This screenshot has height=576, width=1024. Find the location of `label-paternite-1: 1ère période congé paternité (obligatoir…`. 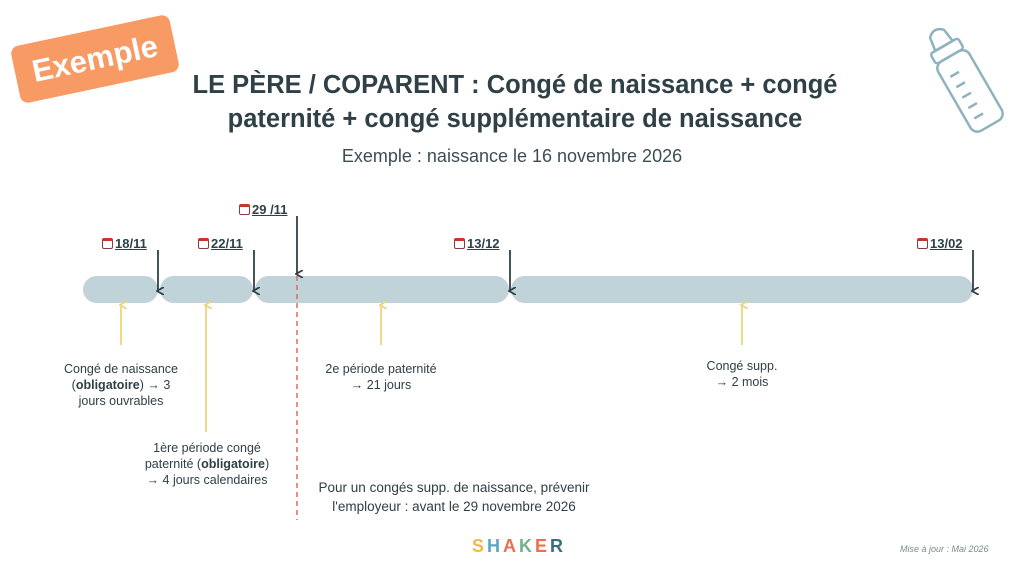

label-paternite-1: 1ère période congé paternité (obligatoir… is located at coordinates (207, 464).